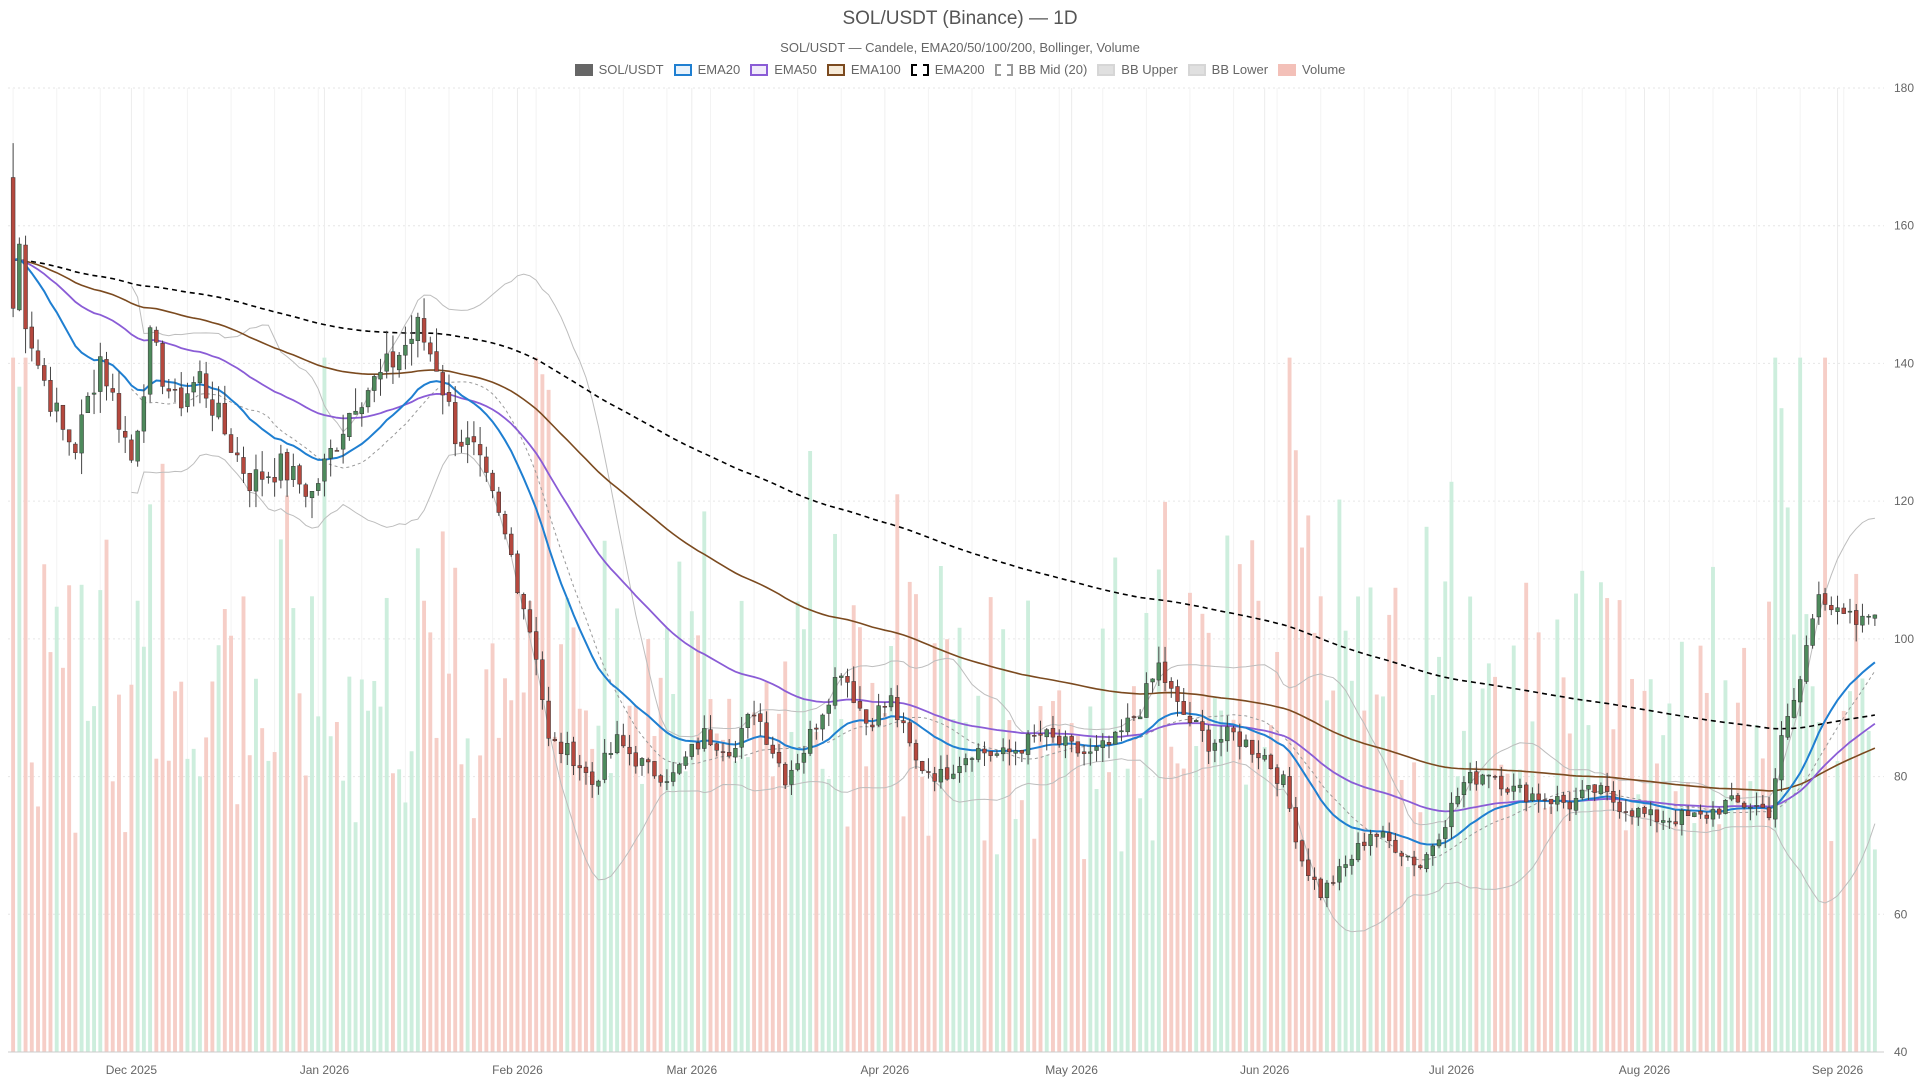 The height and width of the screenshot is (1080, 1920). I want to click on legend-item: BB Upper, so click(1137, 69).